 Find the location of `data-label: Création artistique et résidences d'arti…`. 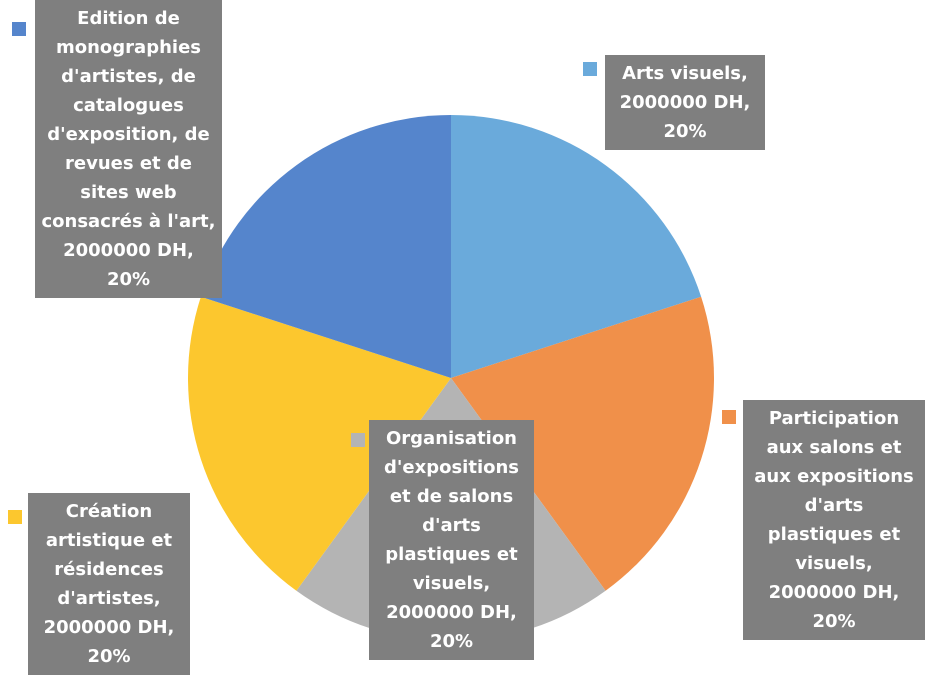

data-label: Création artistique et résidences d'arti… is located at coordinates (109, 584).